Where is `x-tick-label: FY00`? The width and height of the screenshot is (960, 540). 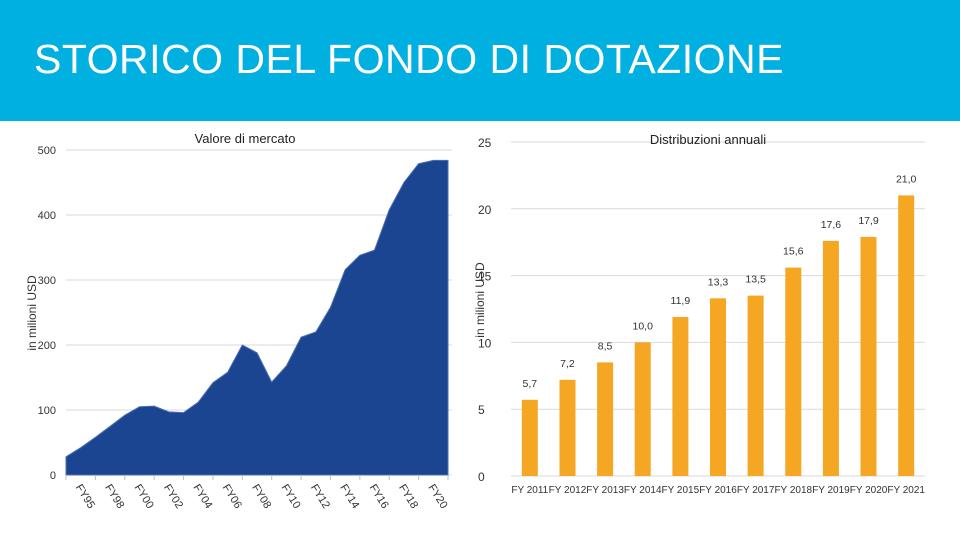
x-tick-label: FY00 is located at coordinates (144, 496).